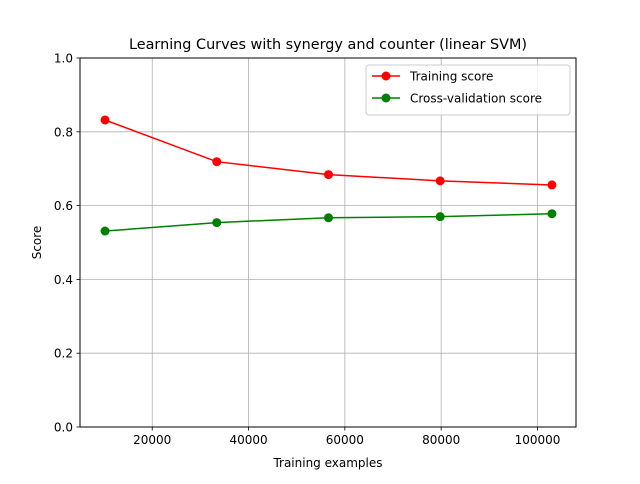  Describe the element at coordinates (37, 243) in the screenshot. I see `y-axis-label: Score` at that location.